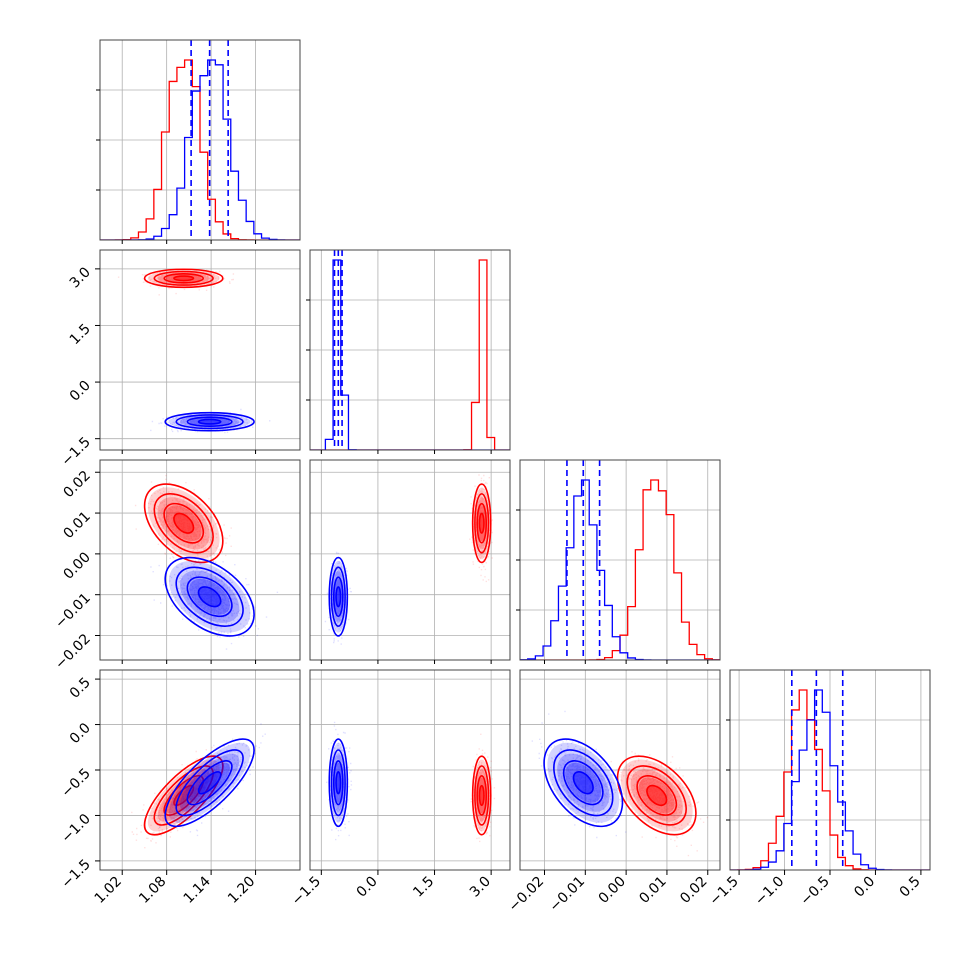 Image resolution: width=970 pixels, height=970 pixels. Describe the element at coordinates (80, 277) in the screenshot. I see `y-tick-label: 3.0` at that location.